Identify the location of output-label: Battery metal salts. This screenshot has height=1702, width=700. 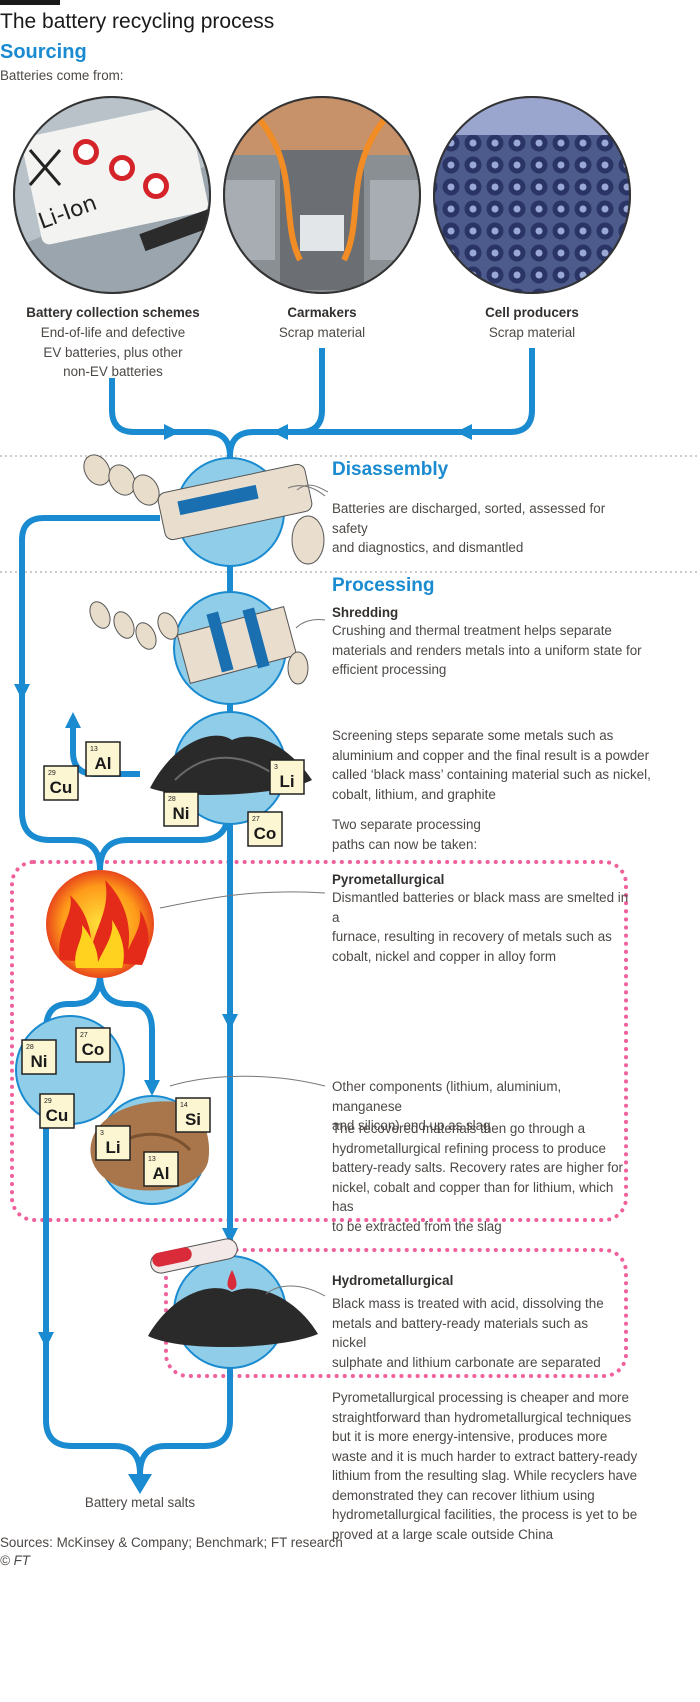
(140, 1502).